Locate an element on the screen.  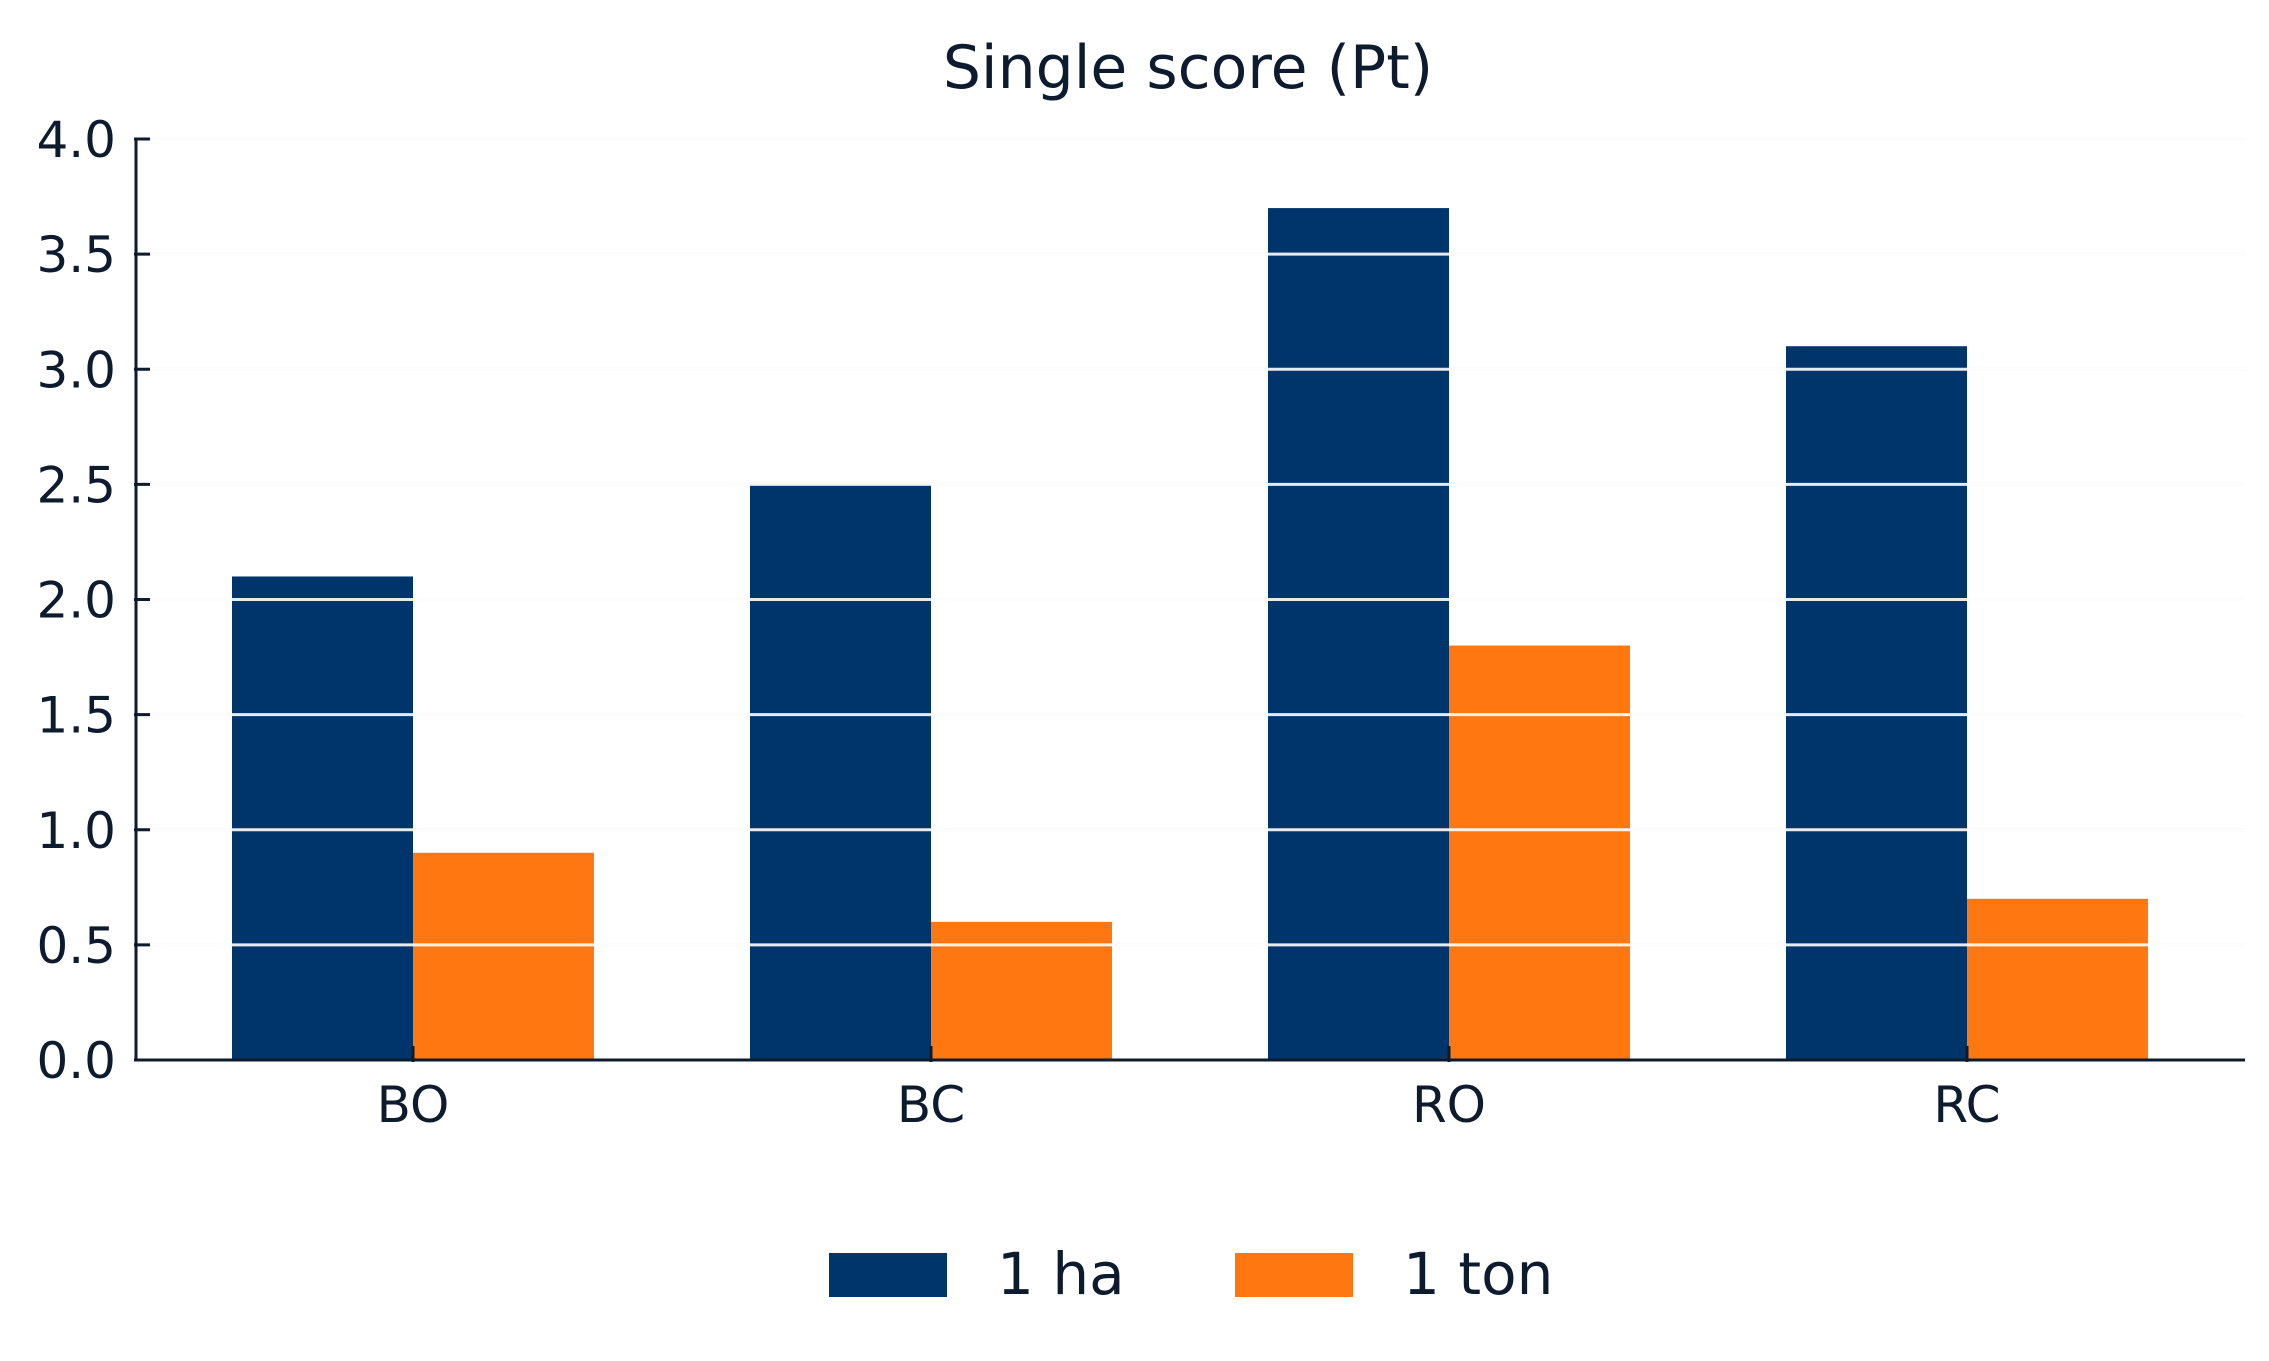
legend-label: 1 ton is located at coordinates (1478, 1274).